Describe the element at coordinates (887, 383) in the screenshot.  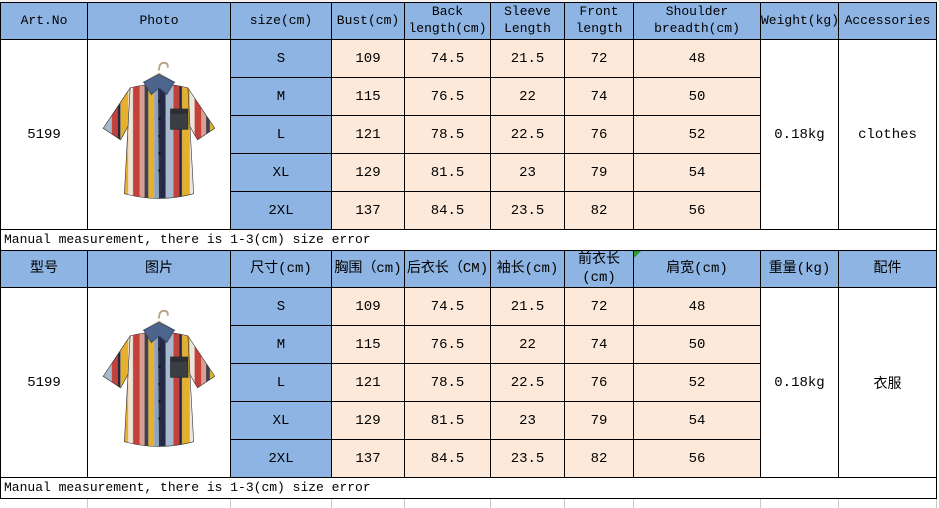
I see `accessories-value: 衣服` at that location.